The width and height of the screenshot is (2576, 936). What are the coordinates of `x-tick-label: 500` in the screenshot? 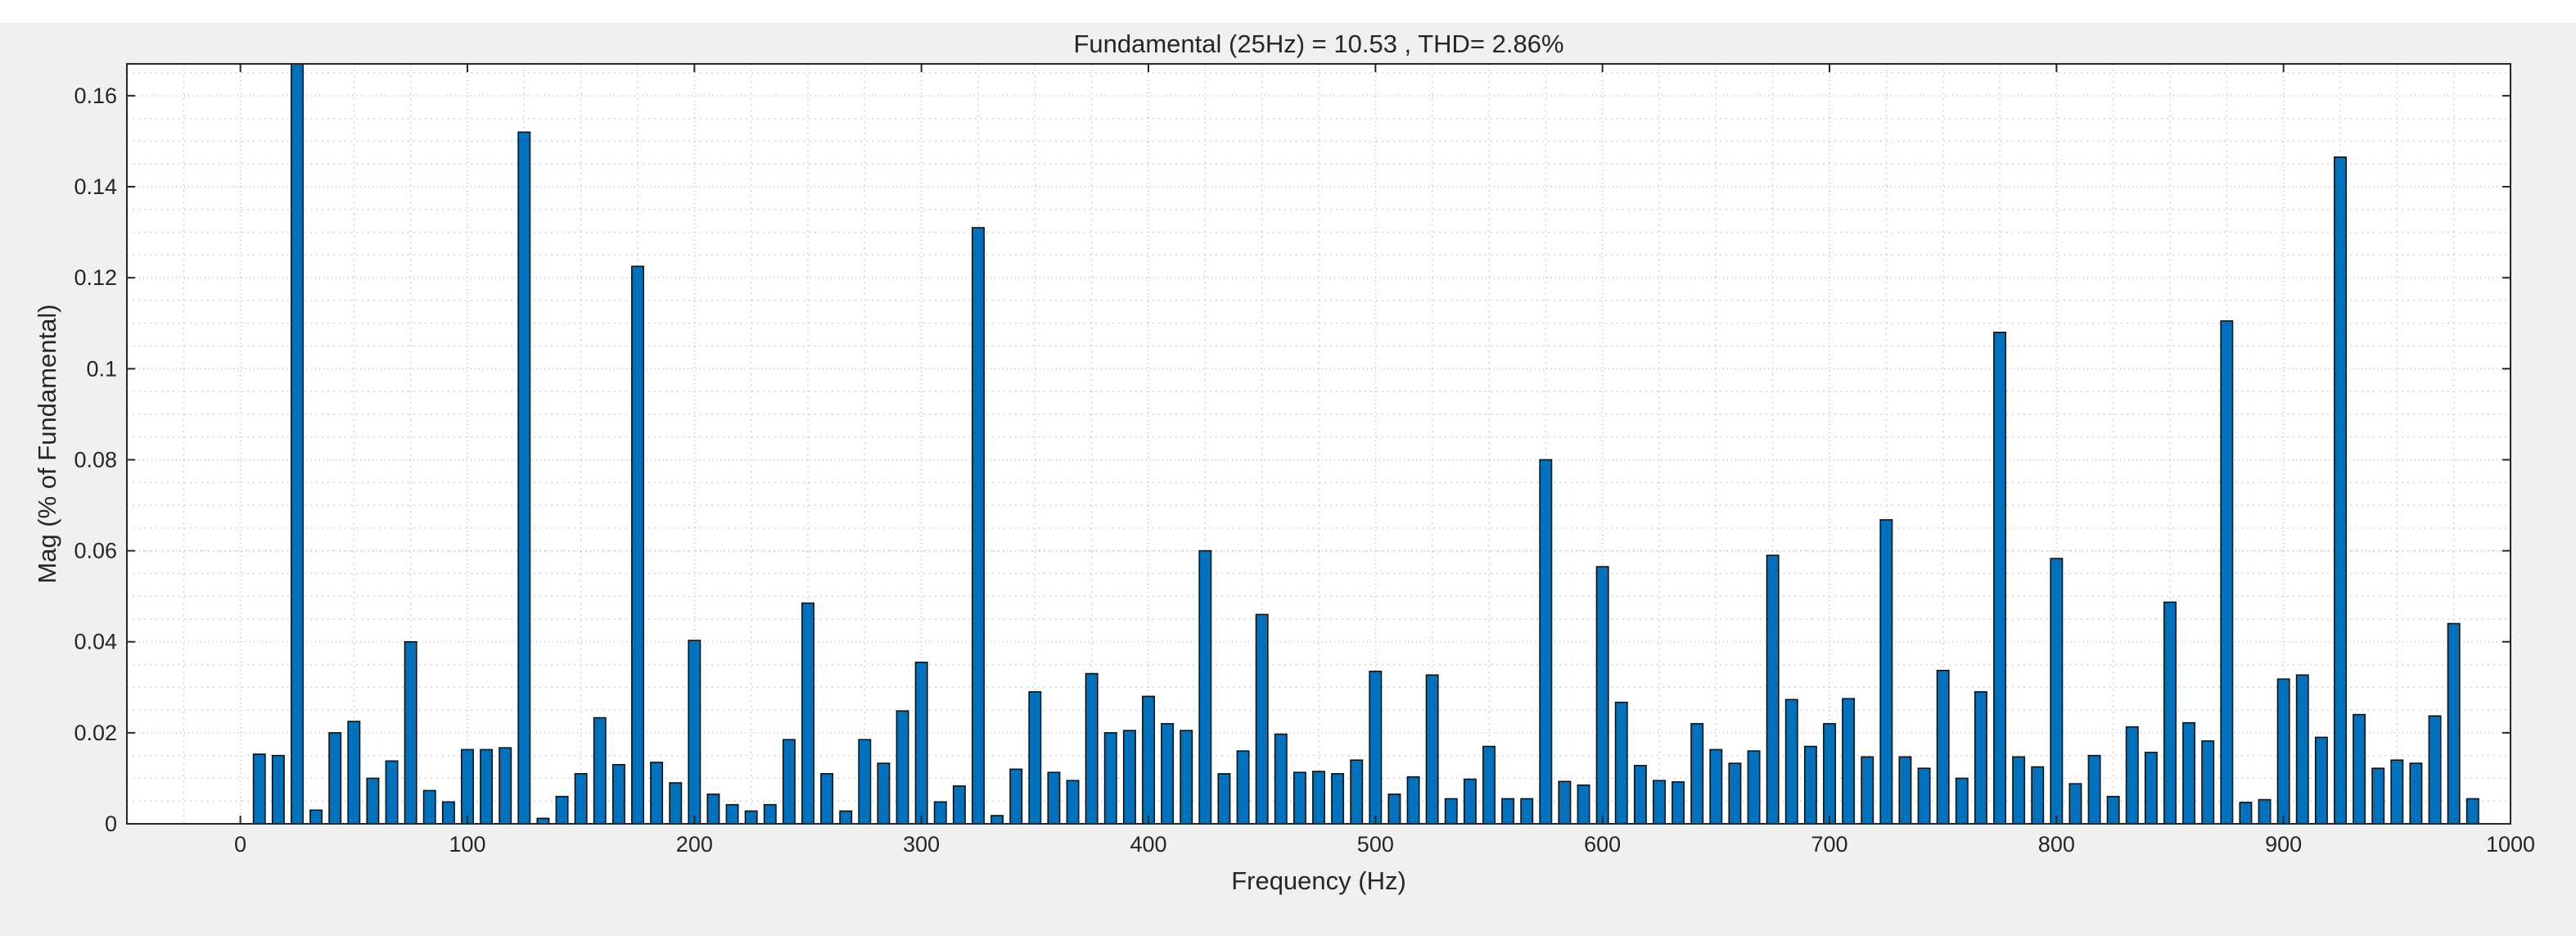 It's located at (1375, 844).